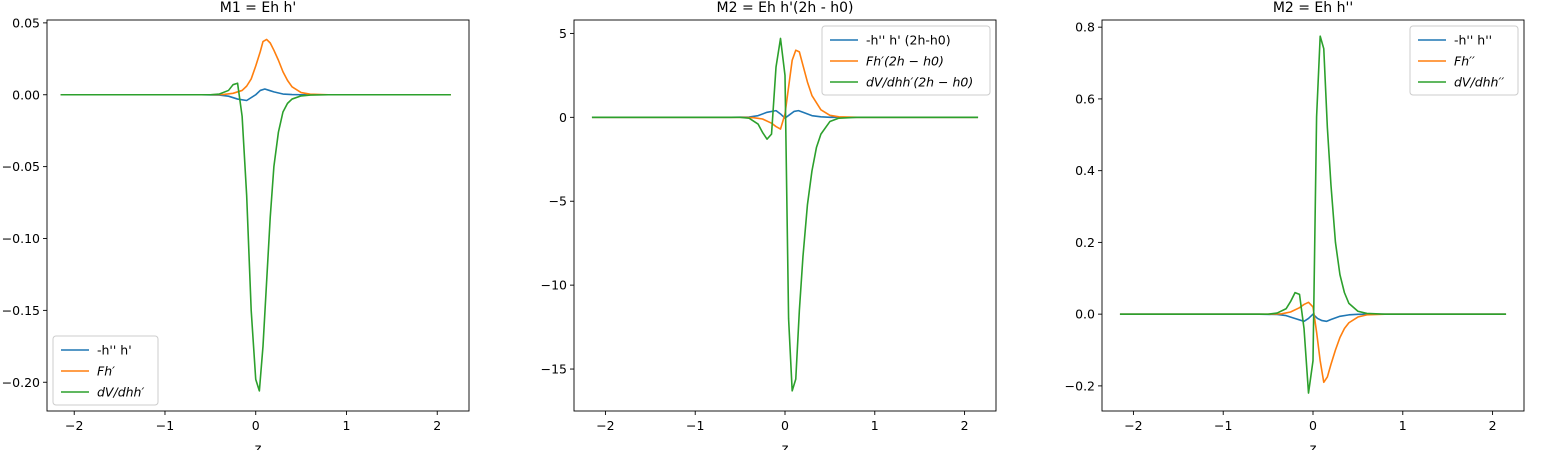 The image size is (1550, 450). I want to click on legend-label: Fh′(2h − h0), so click(905, 61).